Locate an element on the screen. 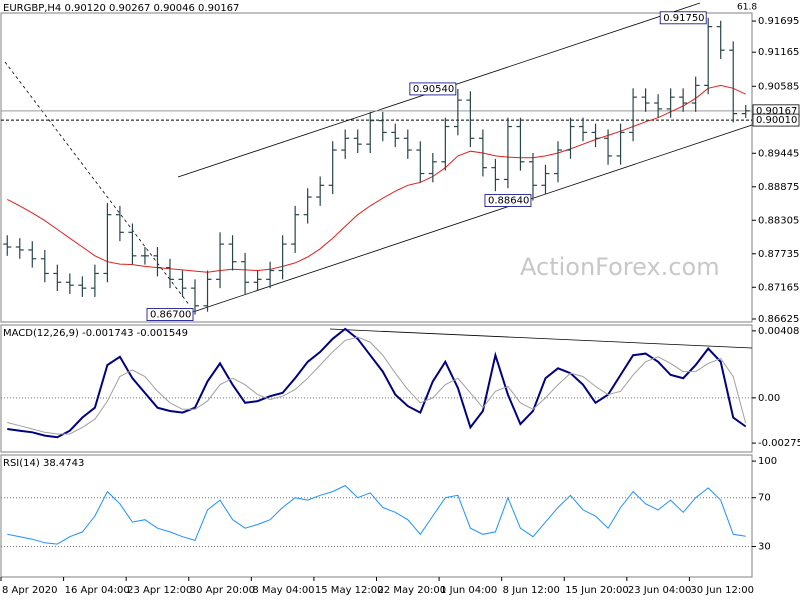 This screenshot has width=800, height=600. price-label-box is located at coordinates (776, 120).